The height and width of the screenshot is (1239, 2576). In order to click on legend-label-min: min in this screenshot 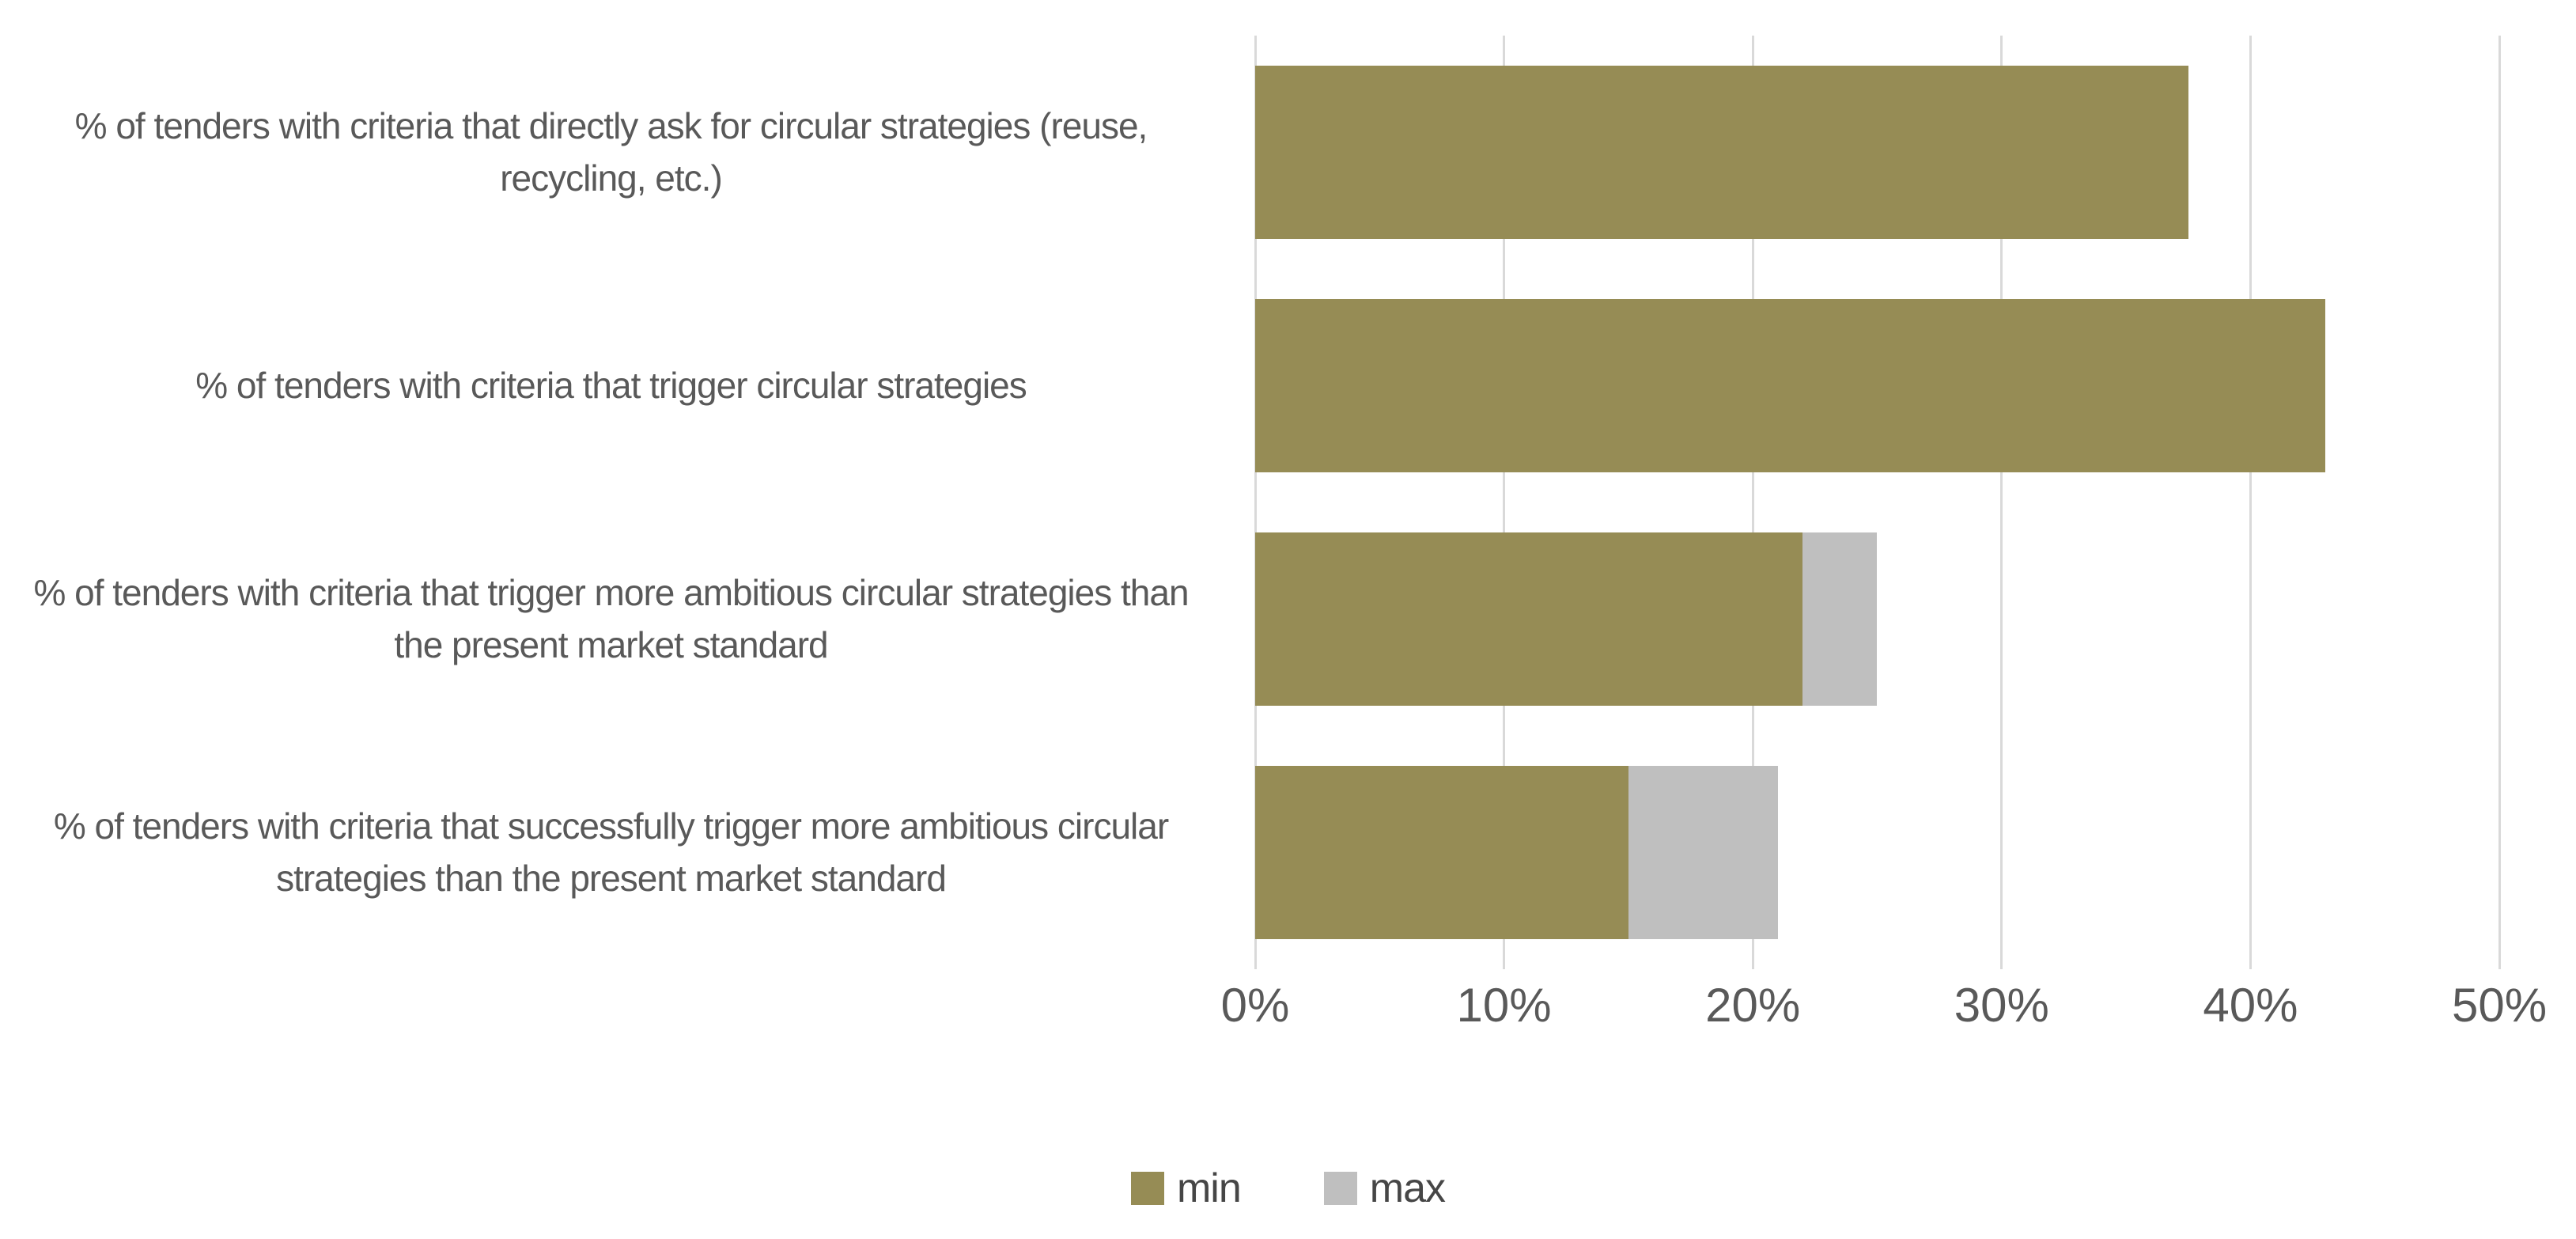, I will do `click(1209, 1188)`.